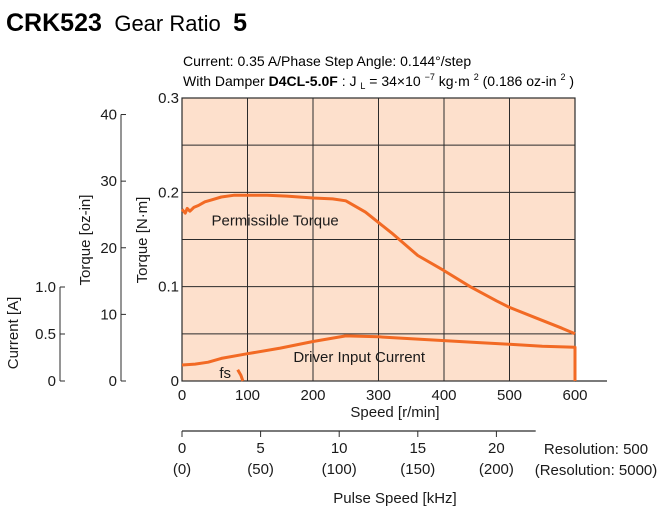 The image size is (669, 513). Describe the element at coordinates (378, 395) in the screenshot. I see `x-tick-label-3: 300` at that location.